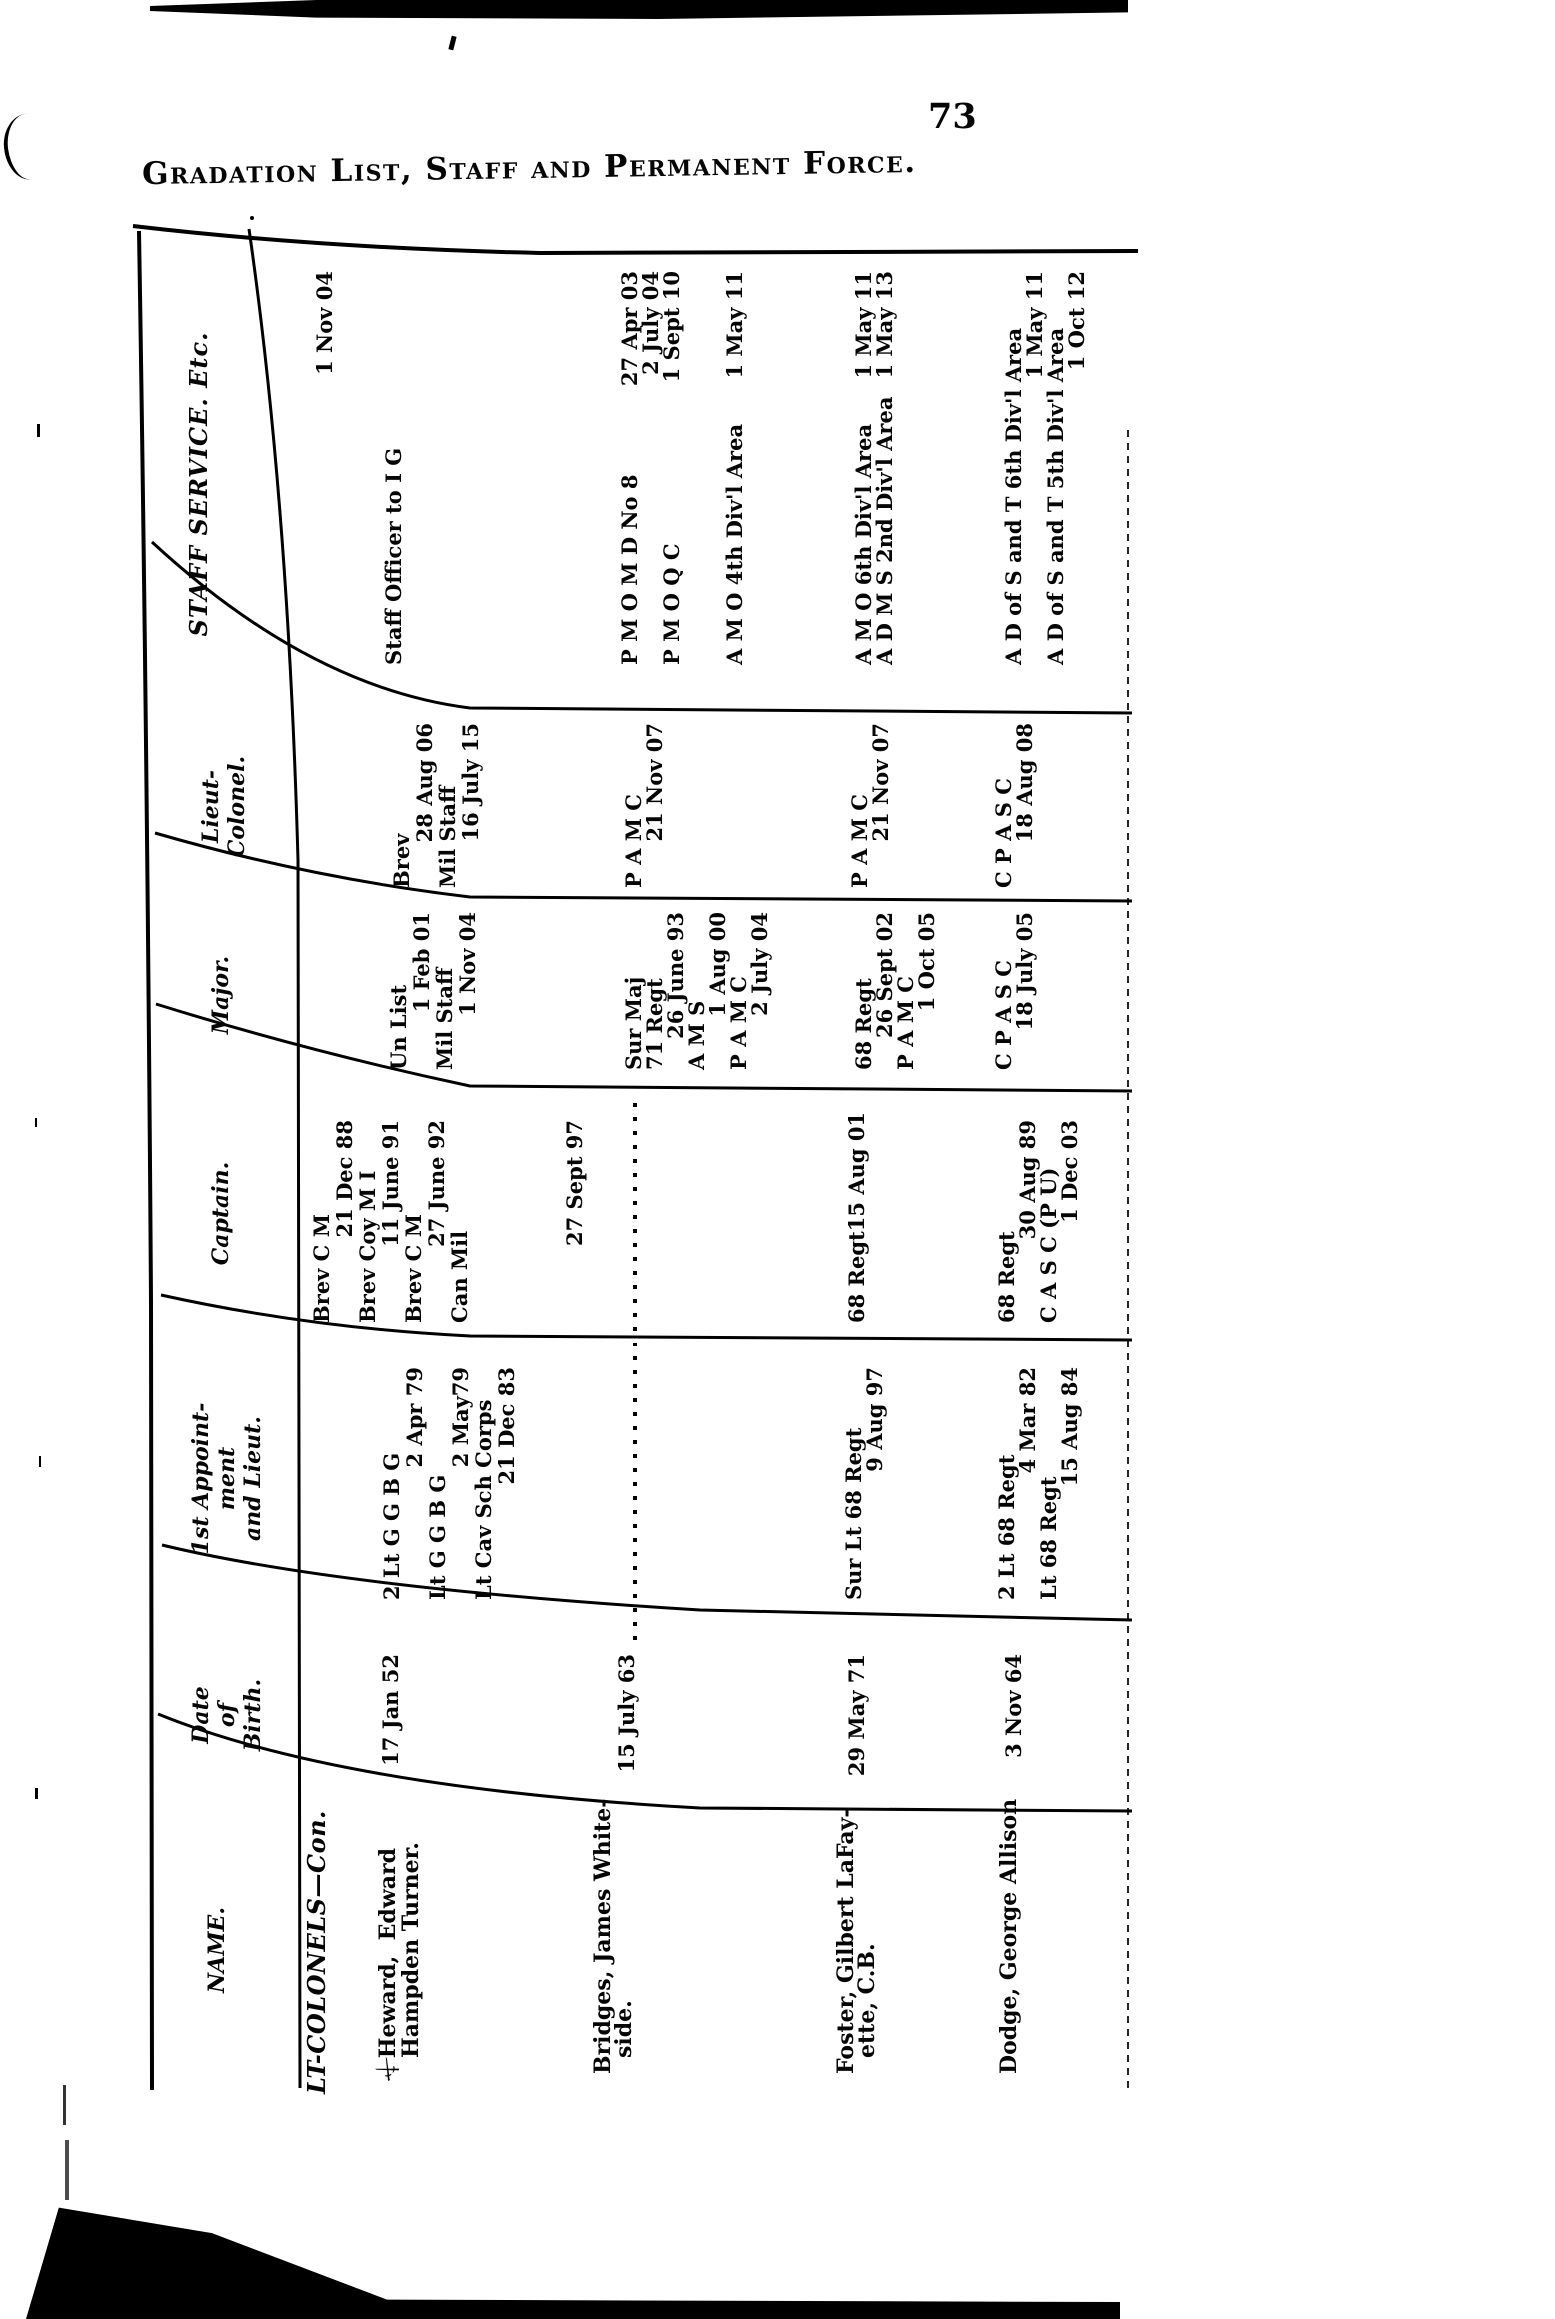 This screenshot has width=1555, height=2319. What do you see at coordinates (217, 1950) in the screenshot?
I see `column-header-name: NAME.` at bounding box center [217, 1950].